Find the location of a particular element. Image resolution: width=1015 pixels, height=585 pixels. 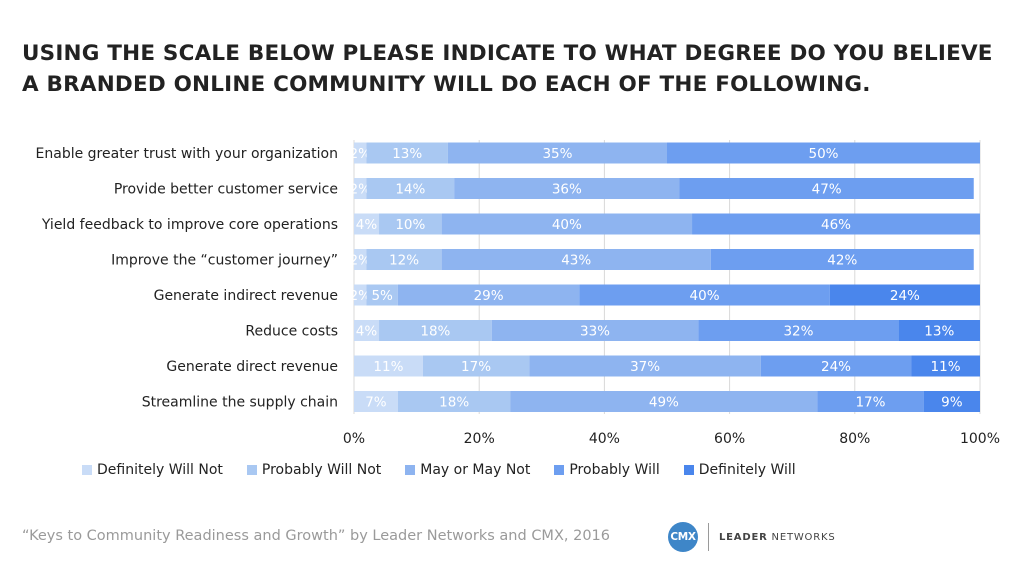

legend-item: Probably Will is located at coordinates (607, 470).